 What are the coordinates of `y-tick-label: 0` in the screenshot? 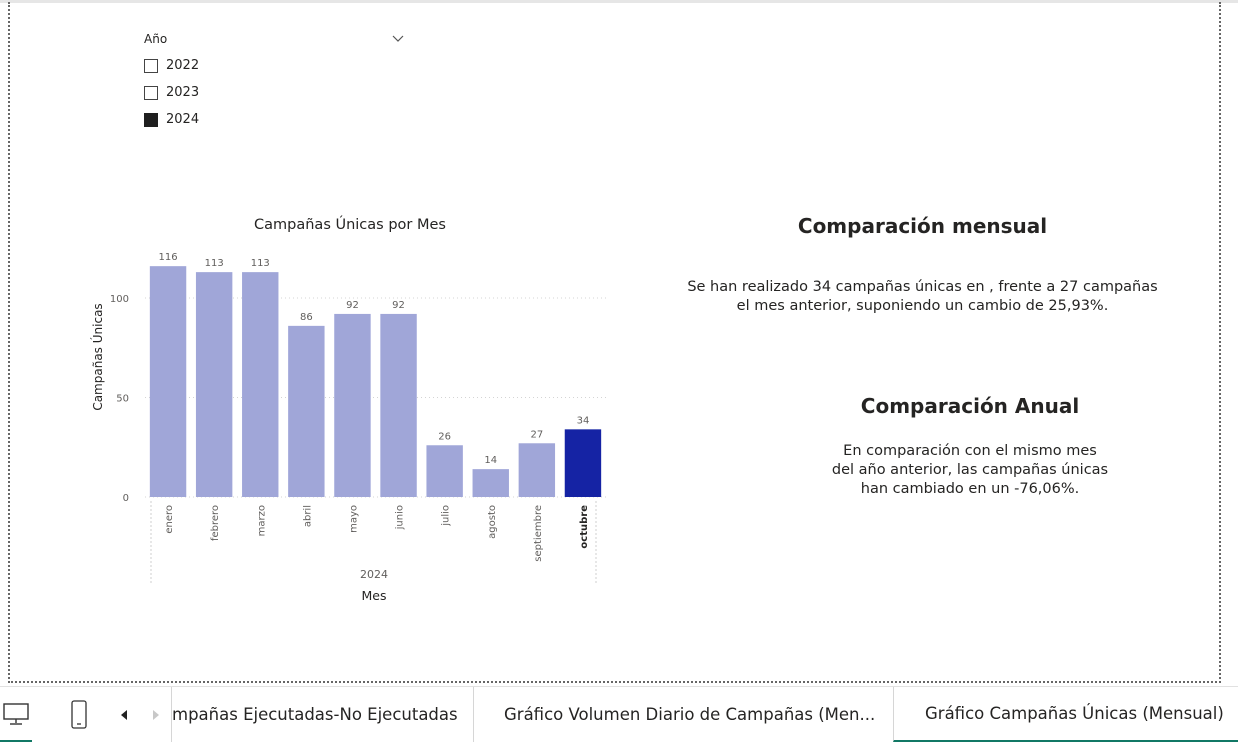 It's located at (126, 498).